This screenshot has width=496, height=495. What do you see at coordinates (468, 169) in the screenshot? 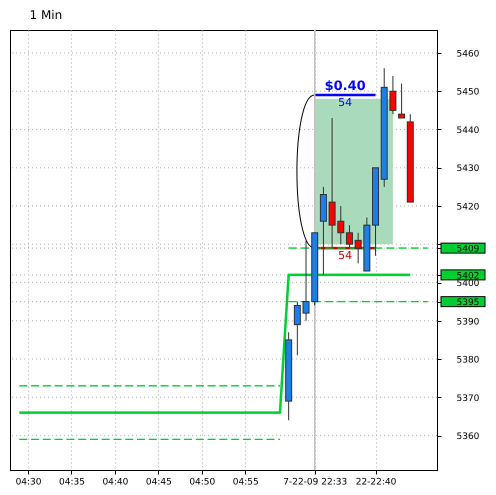
I see `y-tick-label: 5430` at bounding box center [468, 169].